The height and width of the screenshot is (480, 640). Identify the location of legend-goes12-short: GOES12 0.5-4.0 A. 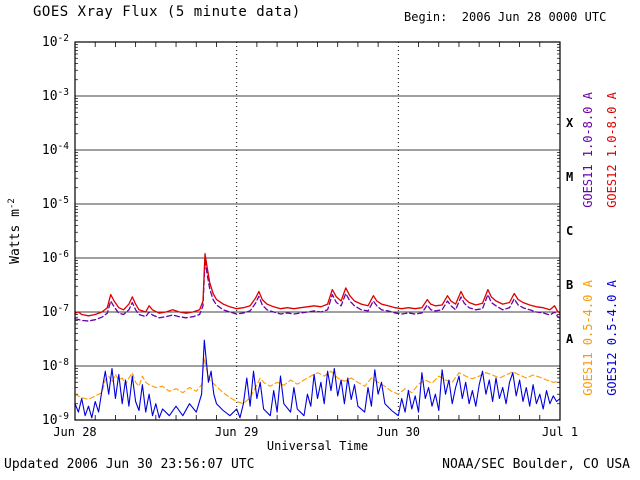
(612, 337).